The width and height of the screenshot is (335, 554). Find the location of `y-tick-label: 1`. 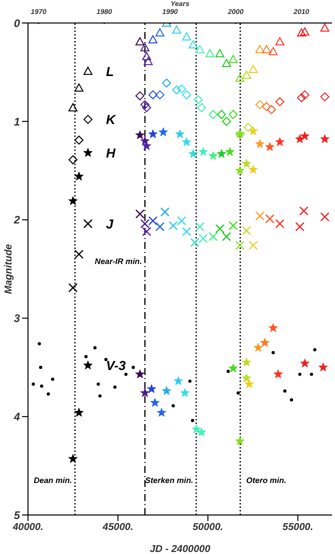

y-tick-label: 1 is located at coordinates (17, 122).